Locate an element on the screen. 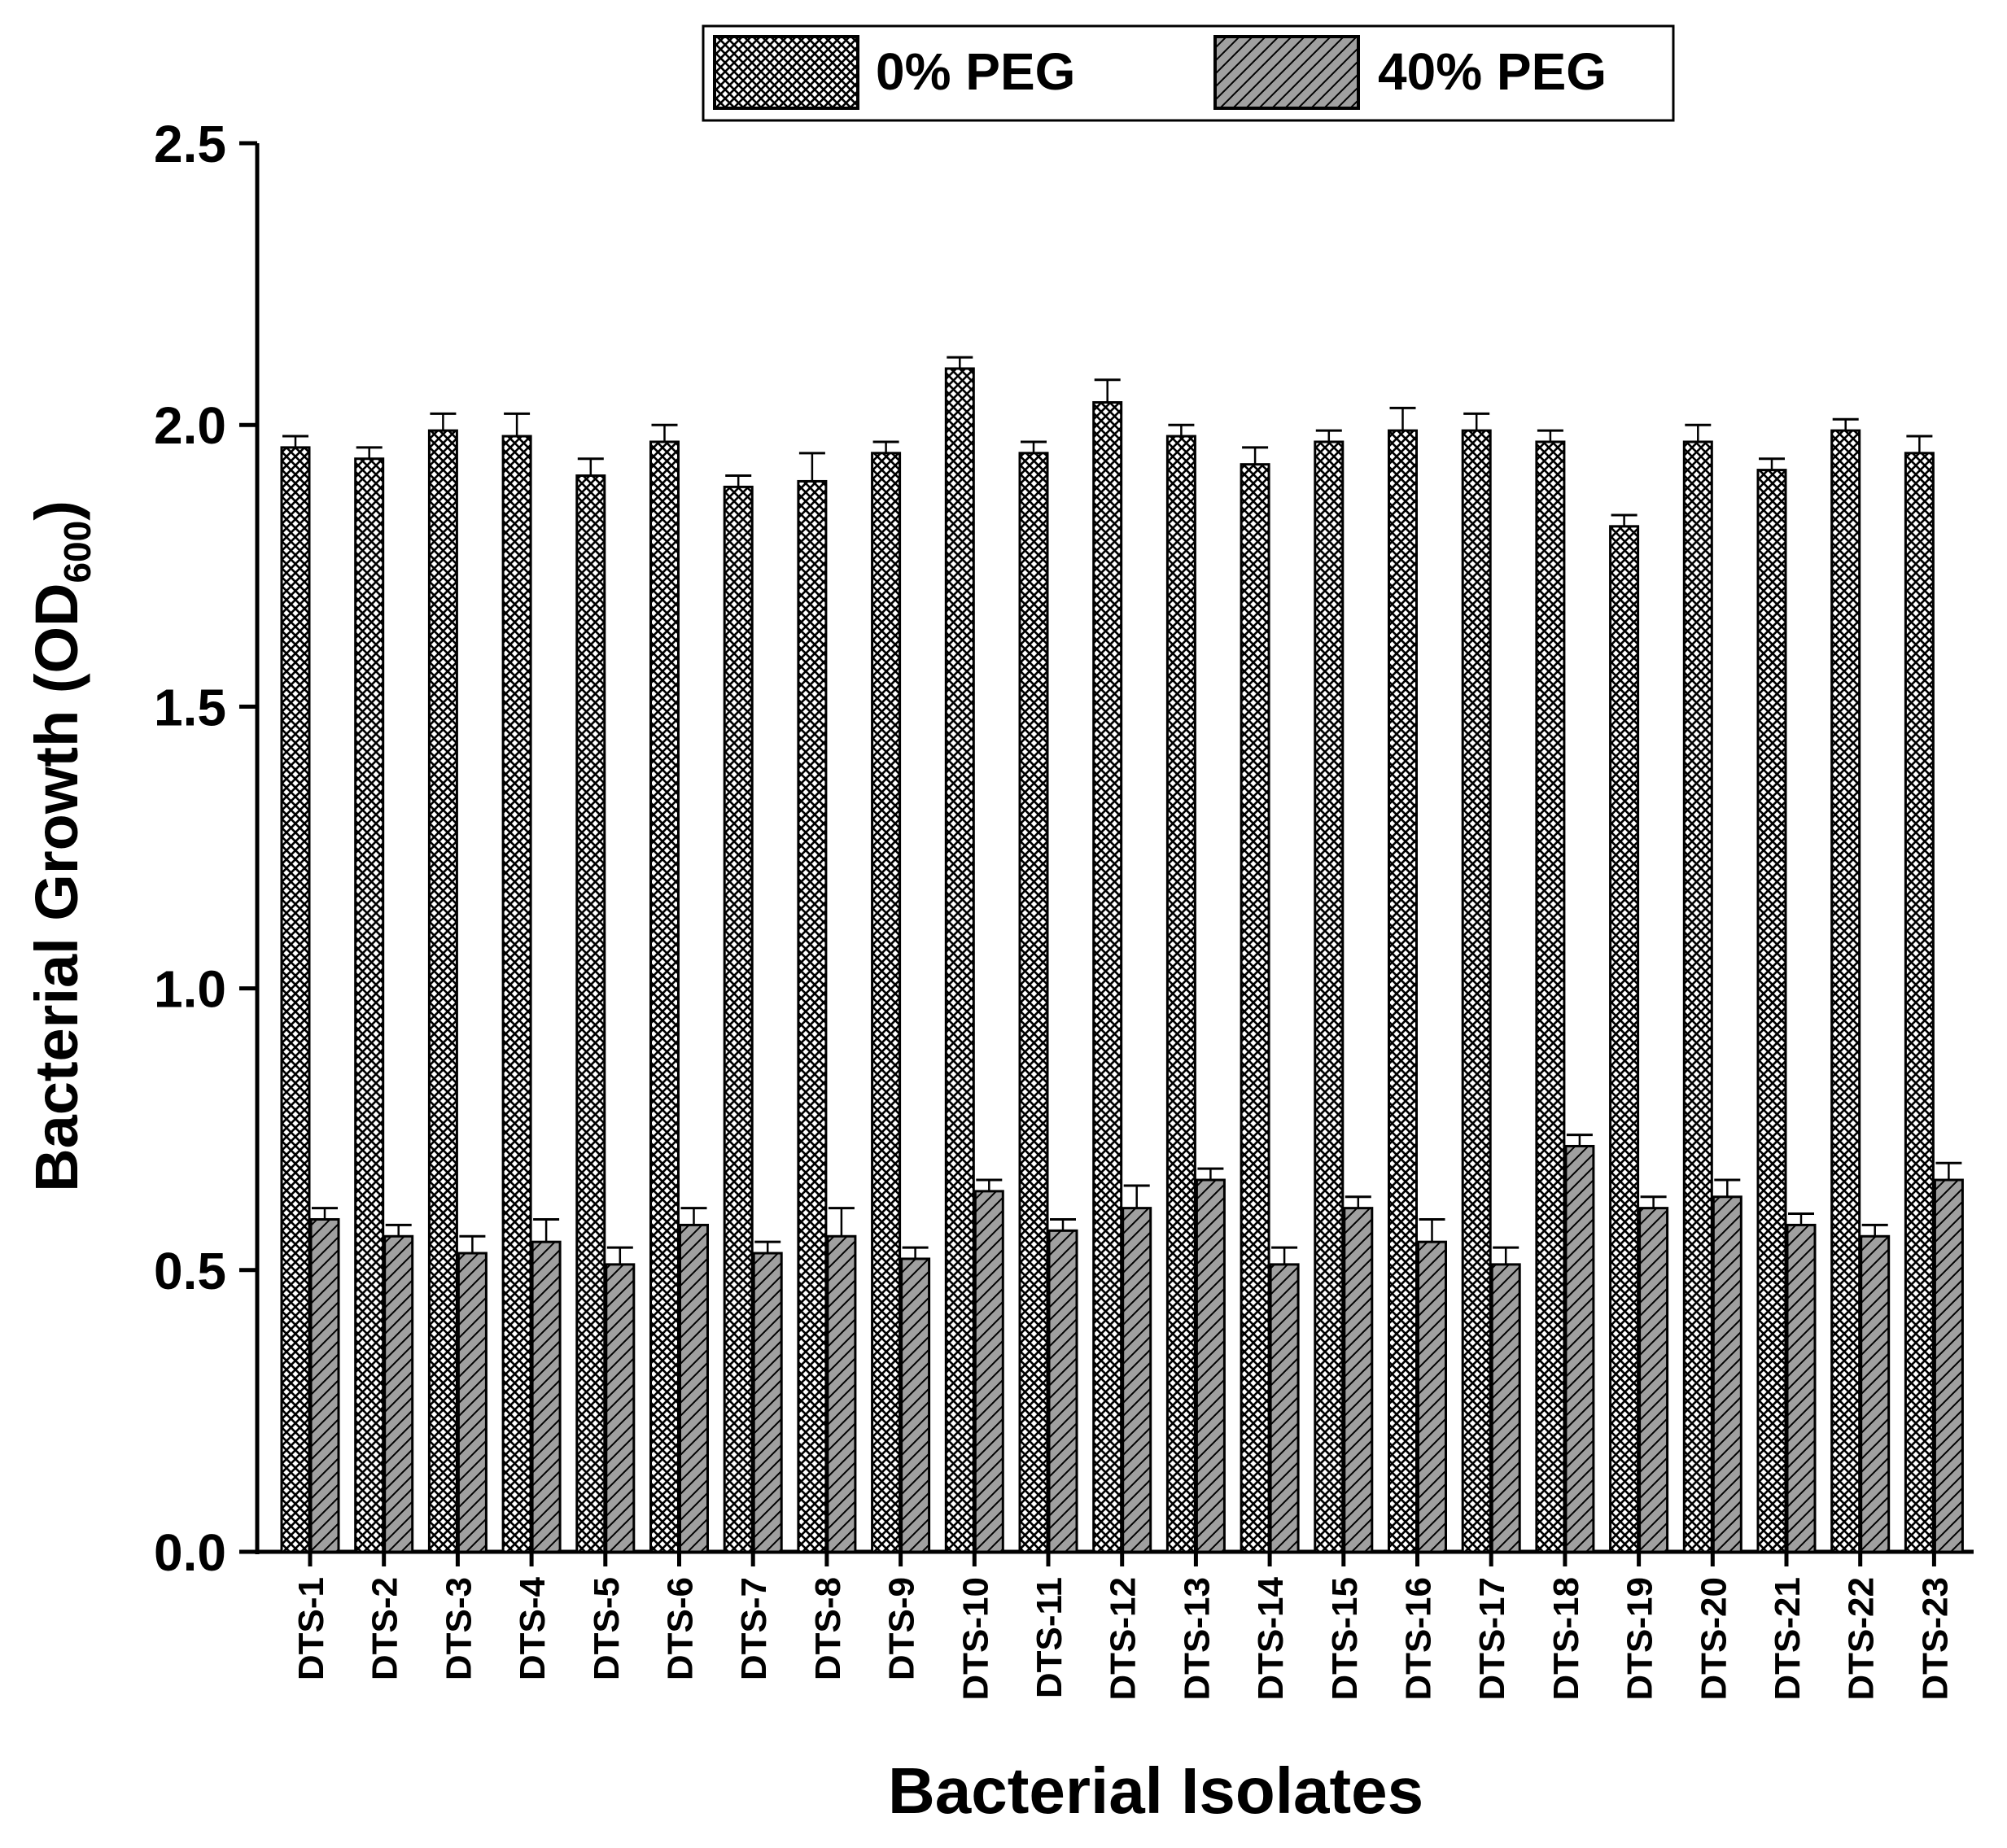  y-axis-title: Bacterial Growth (OD600) is located at coordinates (60, 846).